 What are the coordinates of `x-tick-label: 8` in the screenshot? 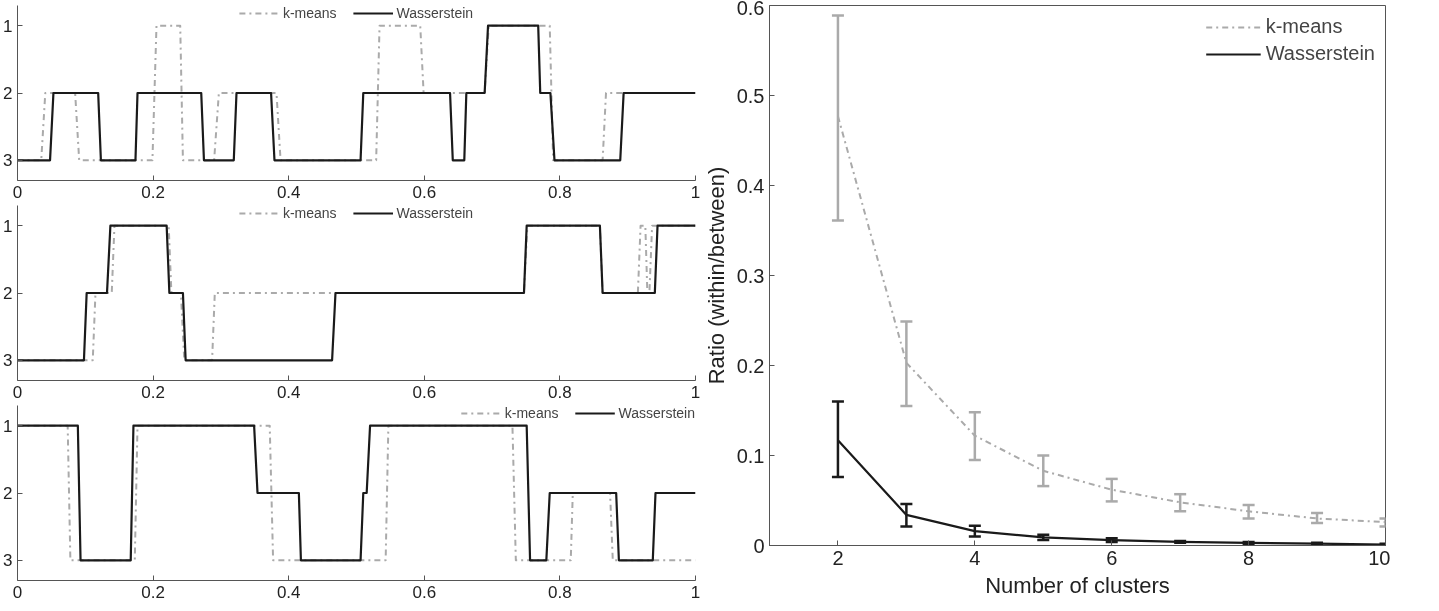 It's located at (1249, 557).